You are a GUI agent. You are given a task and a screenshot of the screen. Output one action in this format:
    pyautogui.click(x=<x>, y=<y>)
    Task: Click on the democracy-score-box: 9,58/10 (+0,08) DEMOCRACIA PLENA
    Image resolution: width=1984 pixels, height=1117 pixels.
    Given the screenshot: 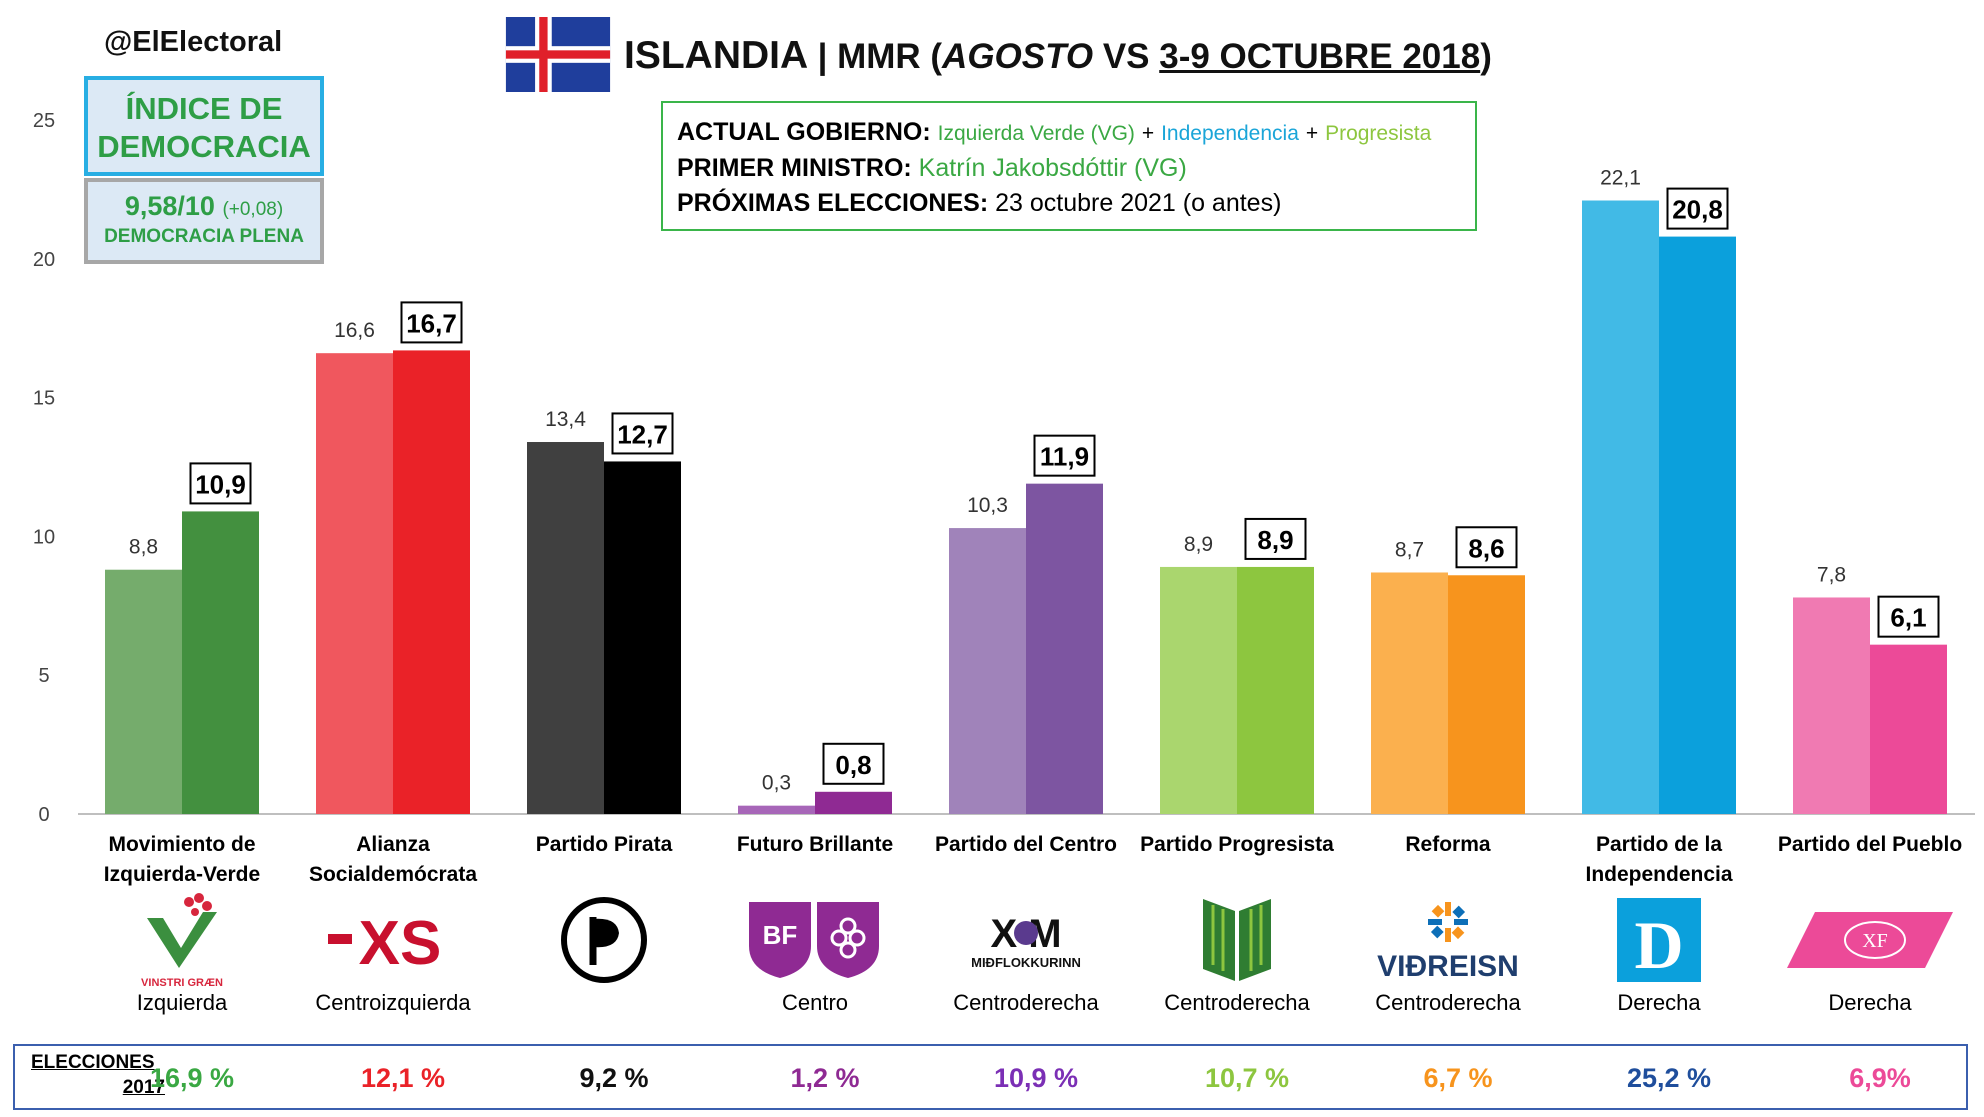 What is the action you would take?
    pyautogui.click(x=204, y=221)
    